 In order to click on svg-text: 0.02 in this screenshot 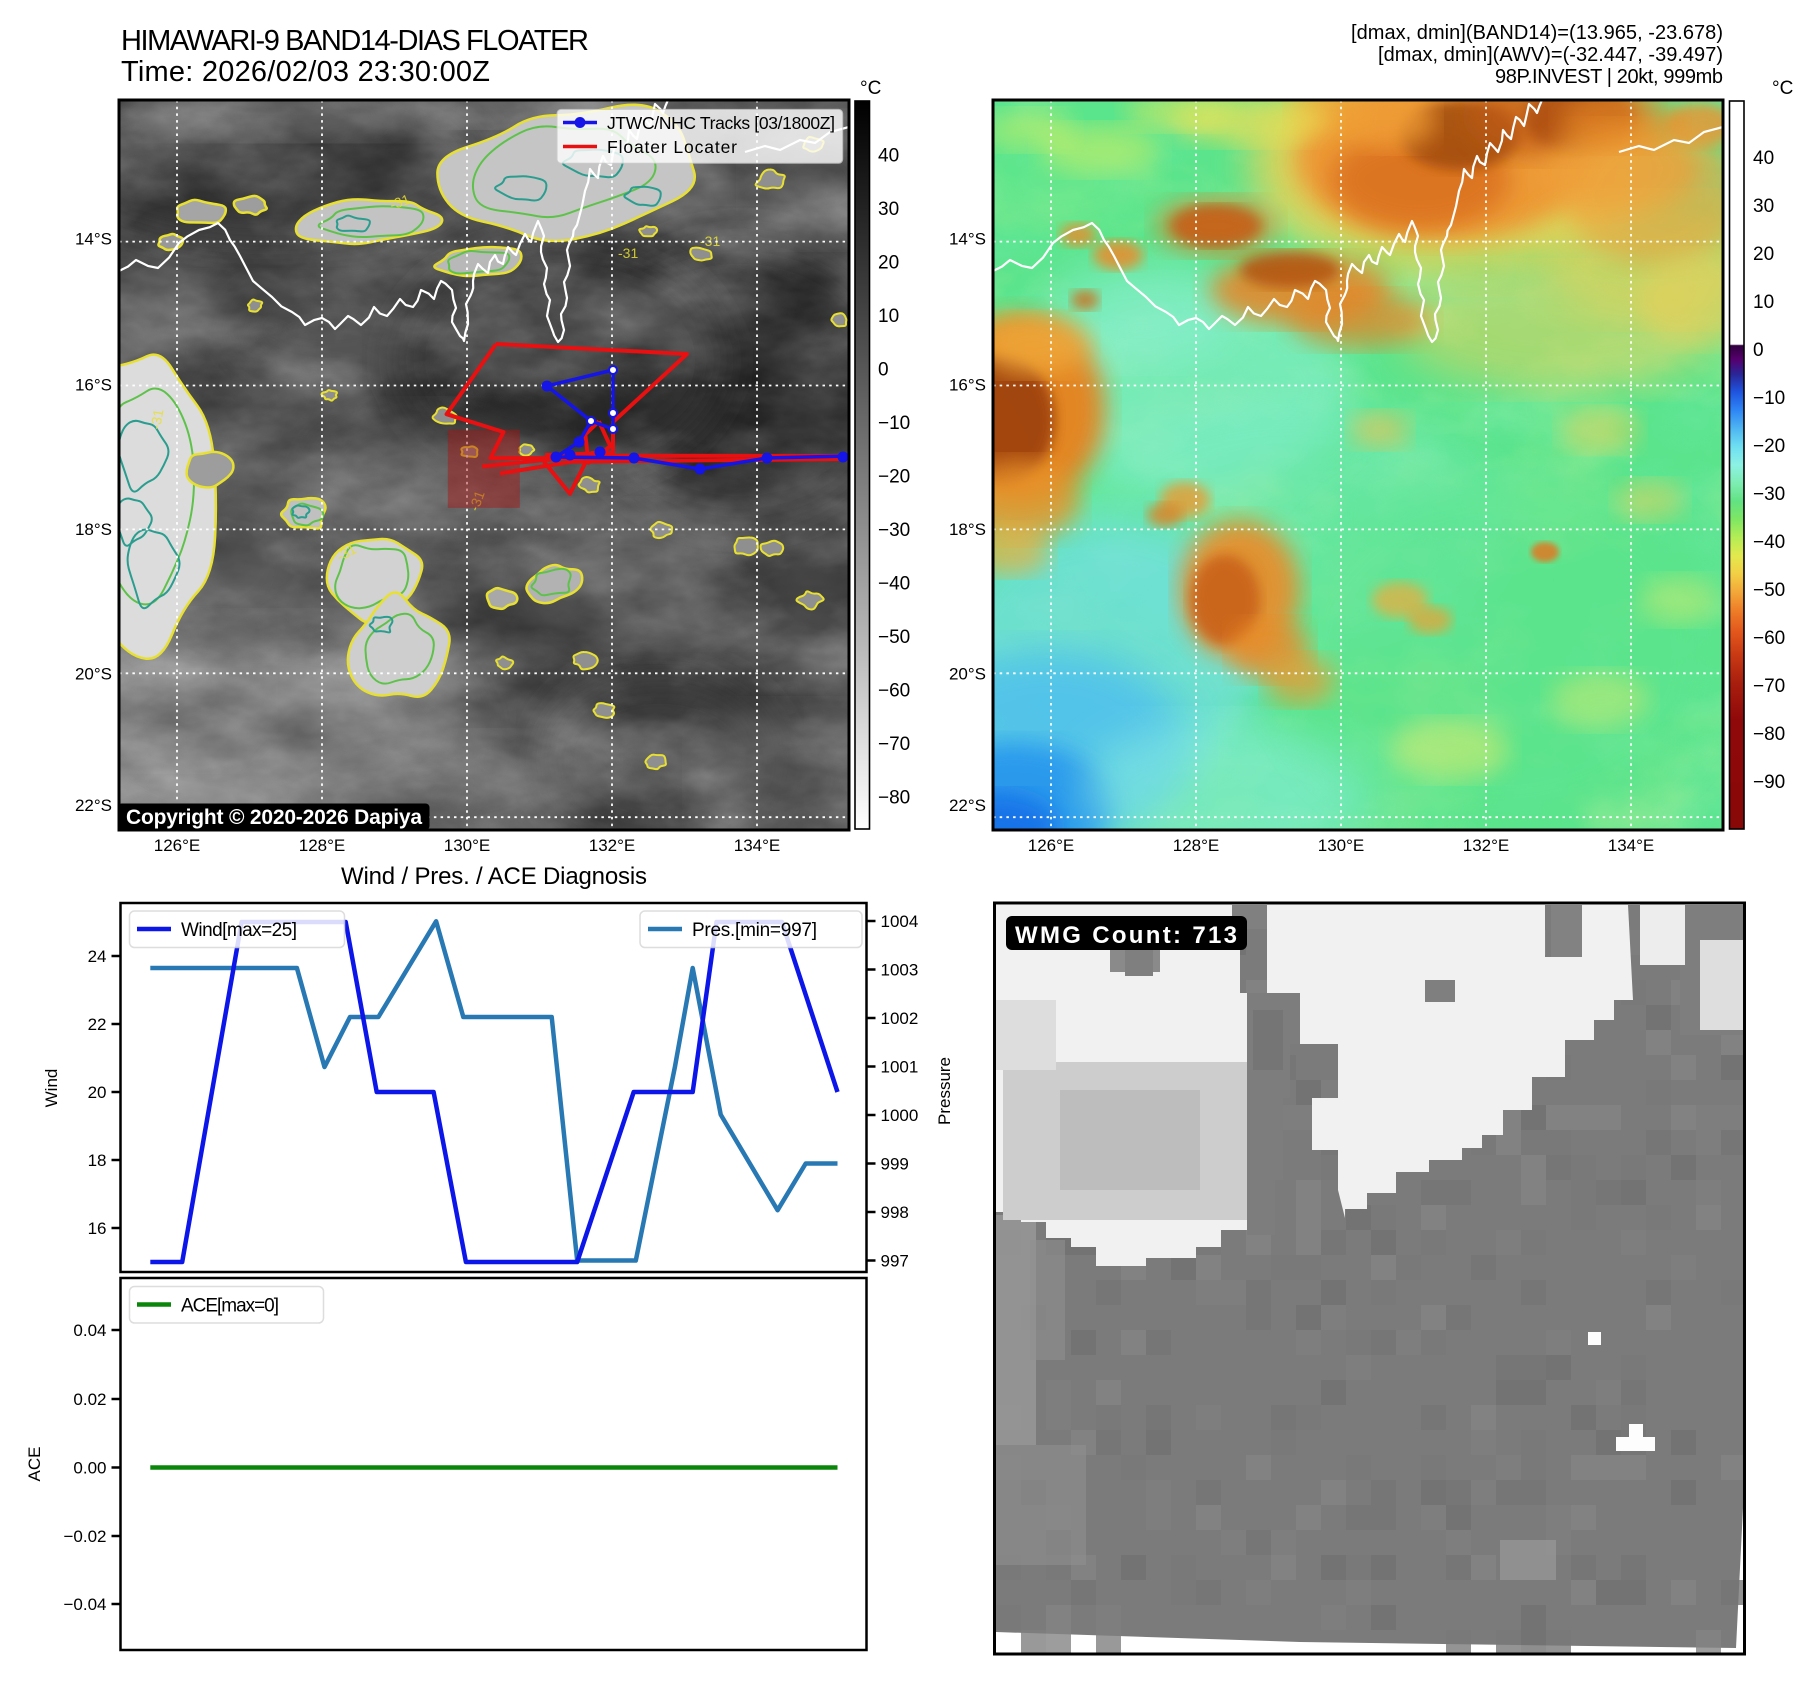, I will do `click(89, 1399)`.